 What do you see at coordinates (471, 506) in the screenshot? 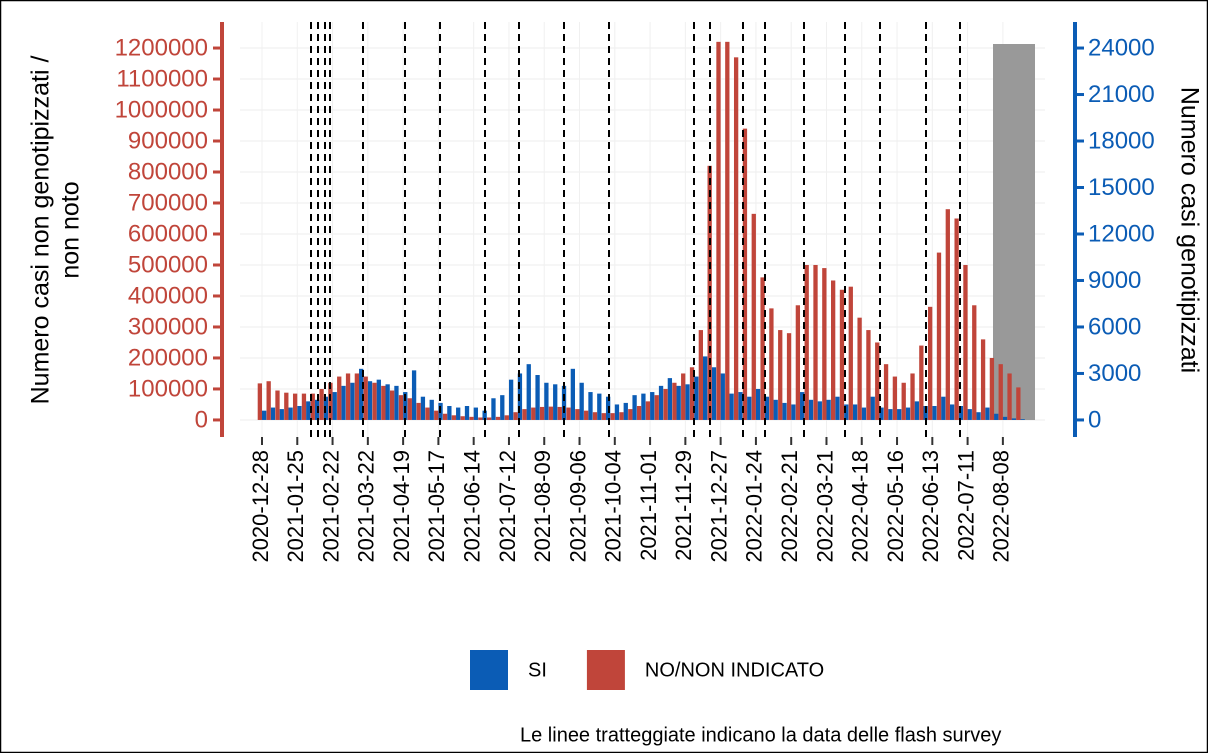
I see `x-tick-label: 2021-06-14` at bounding box center [471, 506].